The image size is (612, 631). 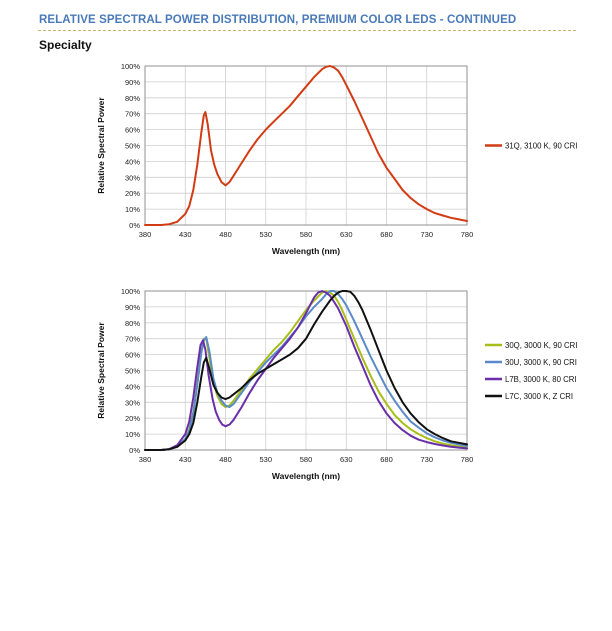 What do you see at coordinates (541, 146) in the screenshot?
I see `legend-label: 31Q, 3100 K, 90 CRI` at bounding box center [541, 146].